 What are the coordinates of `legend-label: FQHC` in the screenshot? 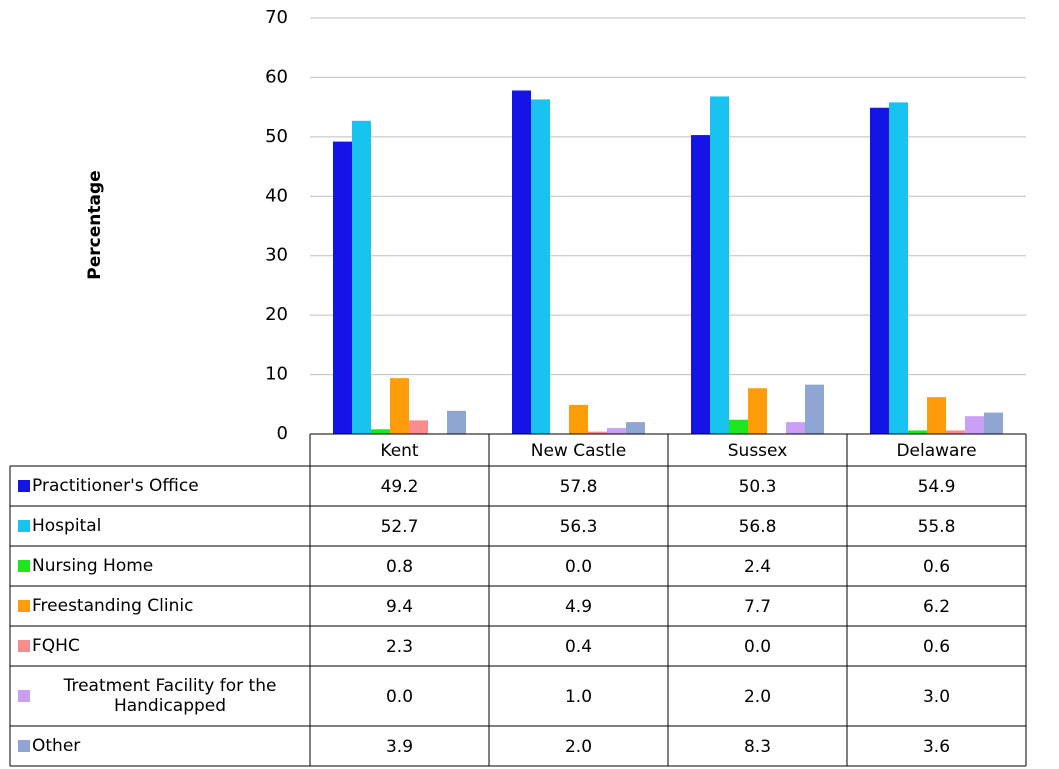 It's located at (56, 646).